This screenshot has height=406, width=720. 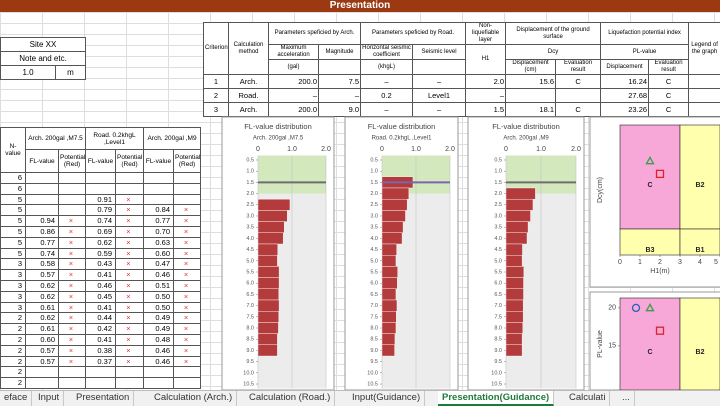 I want to click on zone-label: B3, so click(x=650, y=250).